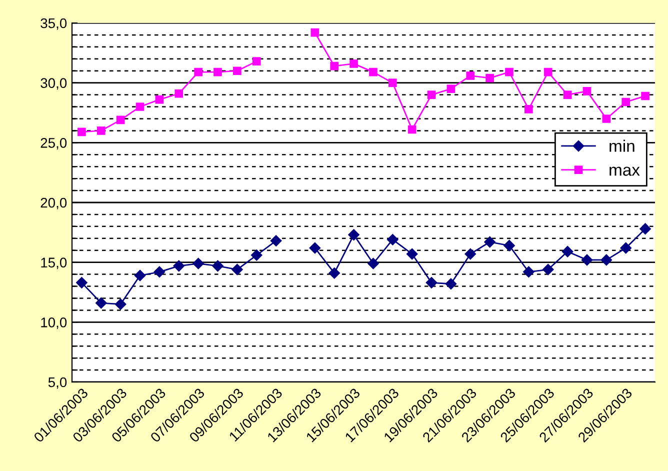 The height and width of the screenshot is (471, 668). I want to click on legend-label: max, so click(625, 171).